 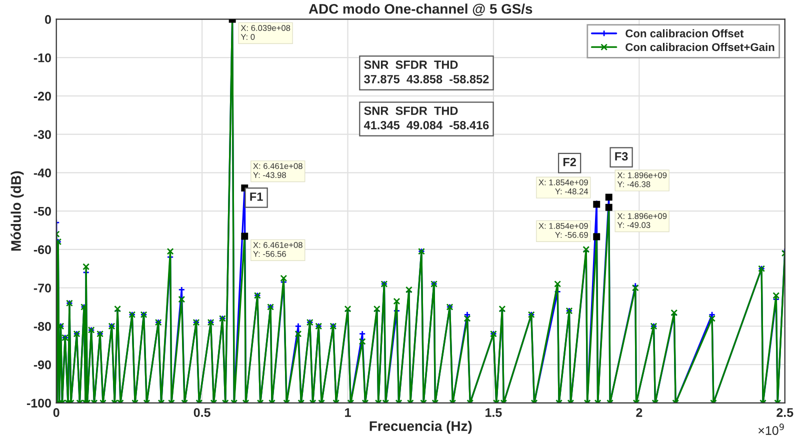 What do you see at coordinates (639, 412) in the screenshot?
I see `x-tick-label: 2` at bounding box center [639, 412].